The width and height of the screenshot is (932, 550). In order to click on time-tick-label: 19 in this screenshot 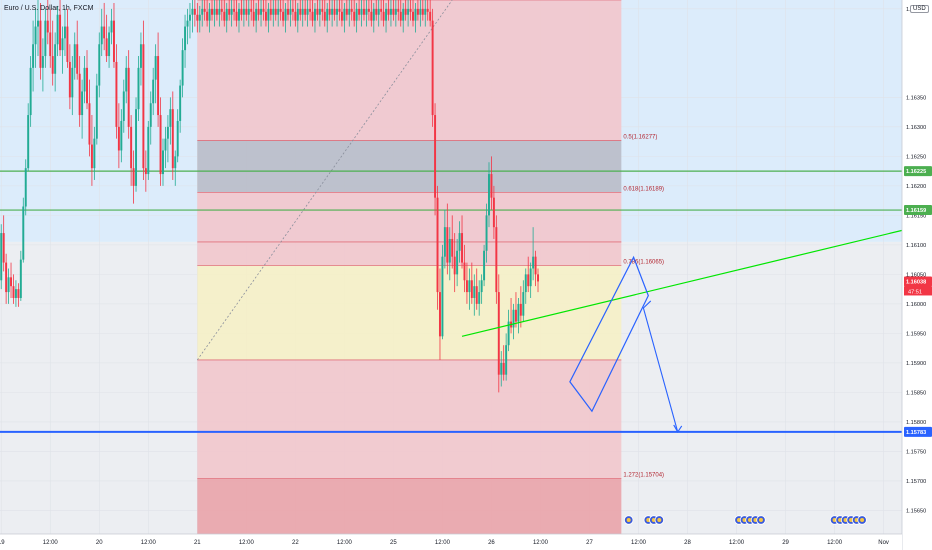, I will do `click(2, 543)`.